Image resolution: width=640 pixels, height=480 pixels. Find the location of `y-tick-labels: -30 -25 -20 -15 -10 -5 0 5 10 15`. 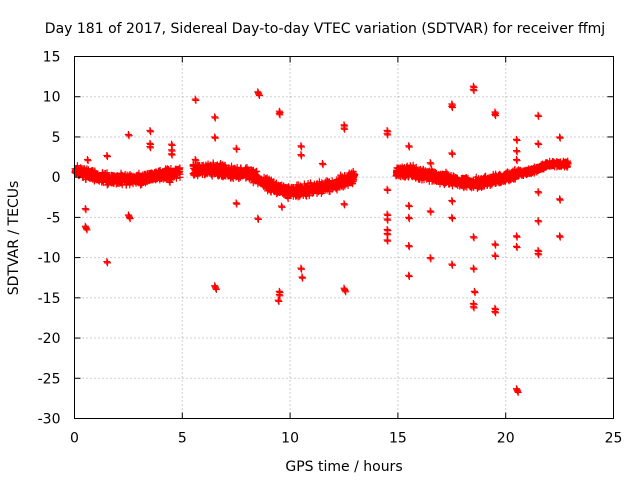

y-tick-labels: -30 -25 -20 -15 -10 -5 0 5 10 15 is located at coordinates (49, 239).